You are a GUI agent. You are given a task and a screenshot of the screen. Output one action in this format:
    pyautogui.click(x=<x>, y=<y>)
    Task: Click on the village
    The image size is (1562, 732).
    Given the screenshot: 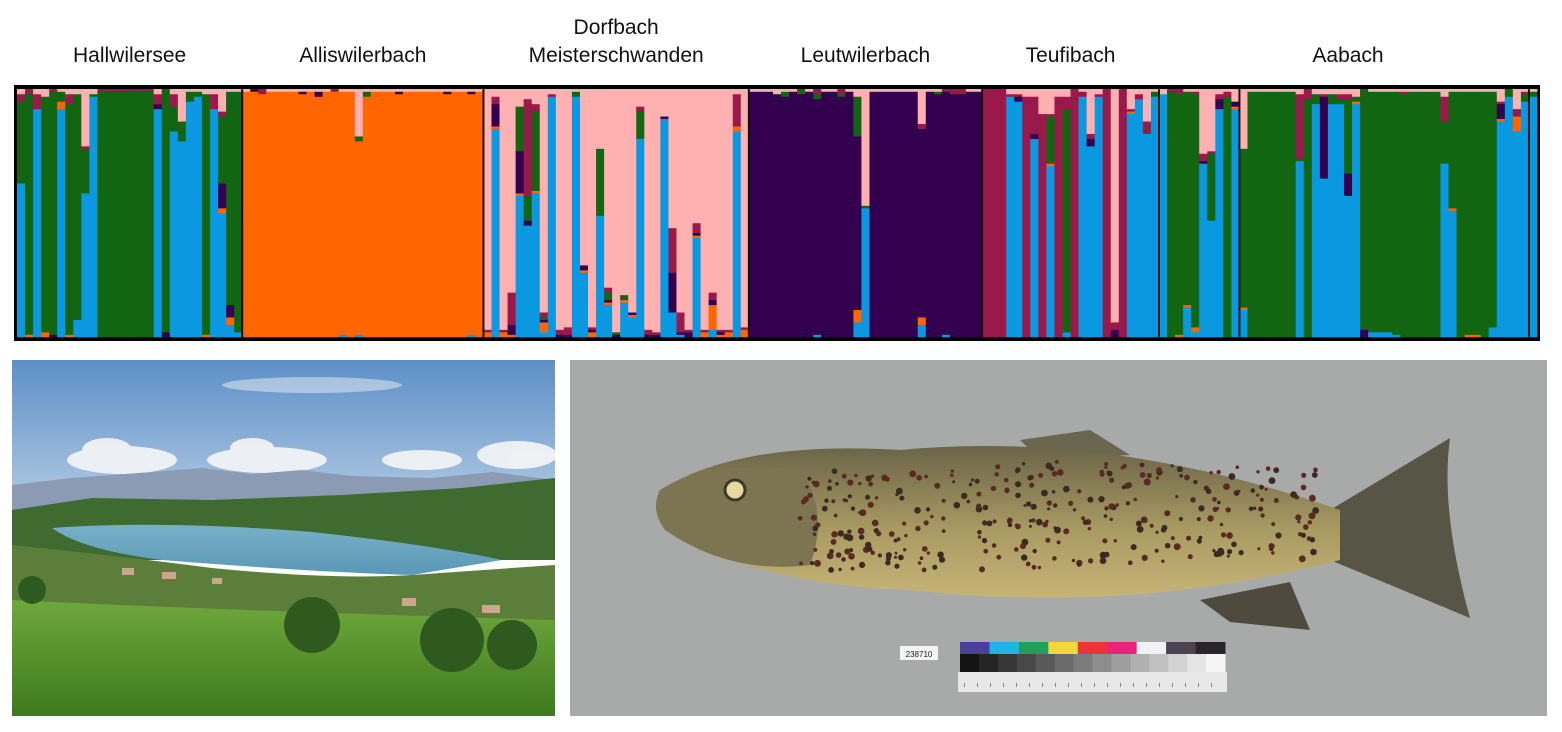 What is the action you would take?
    pyautogui.click(x=311, y=590)
    